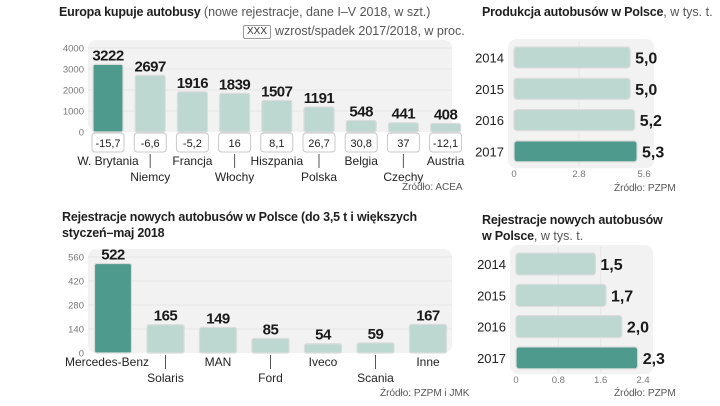  I want to click on pl-registrations-brands-value-label: 54, so click(323, 335).